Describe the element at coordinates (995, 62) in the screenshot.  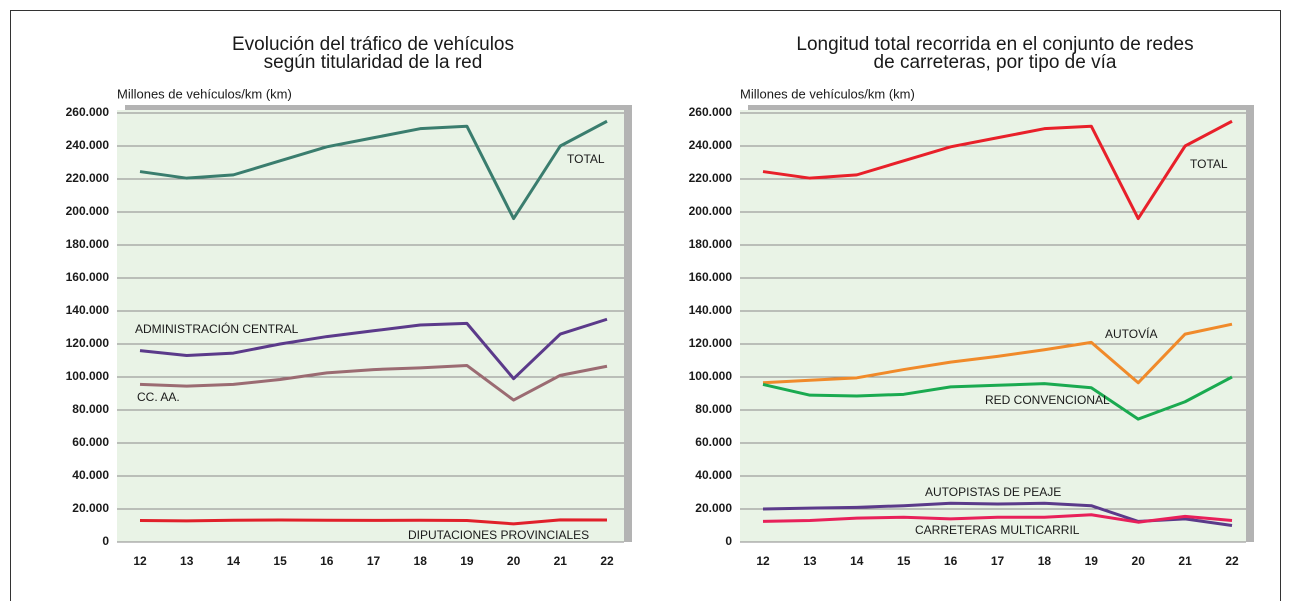
I see `chart-title: de carreteras, por tipo de vía` at that location.